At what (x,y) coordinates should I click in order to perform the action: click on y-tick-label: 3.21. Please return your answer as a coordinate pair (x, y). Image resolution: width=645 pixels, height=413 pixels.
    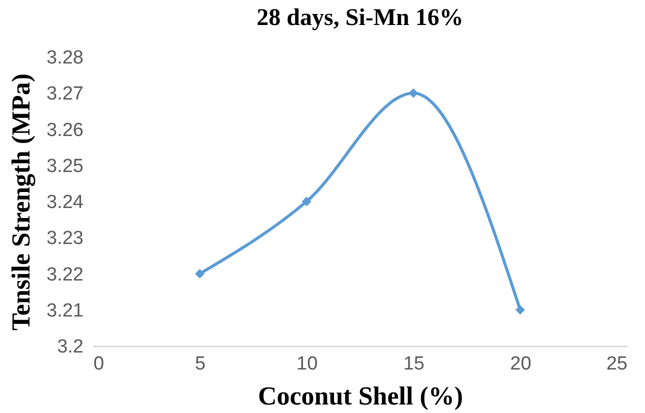
    Looking at the image, I should click on (65, 311).